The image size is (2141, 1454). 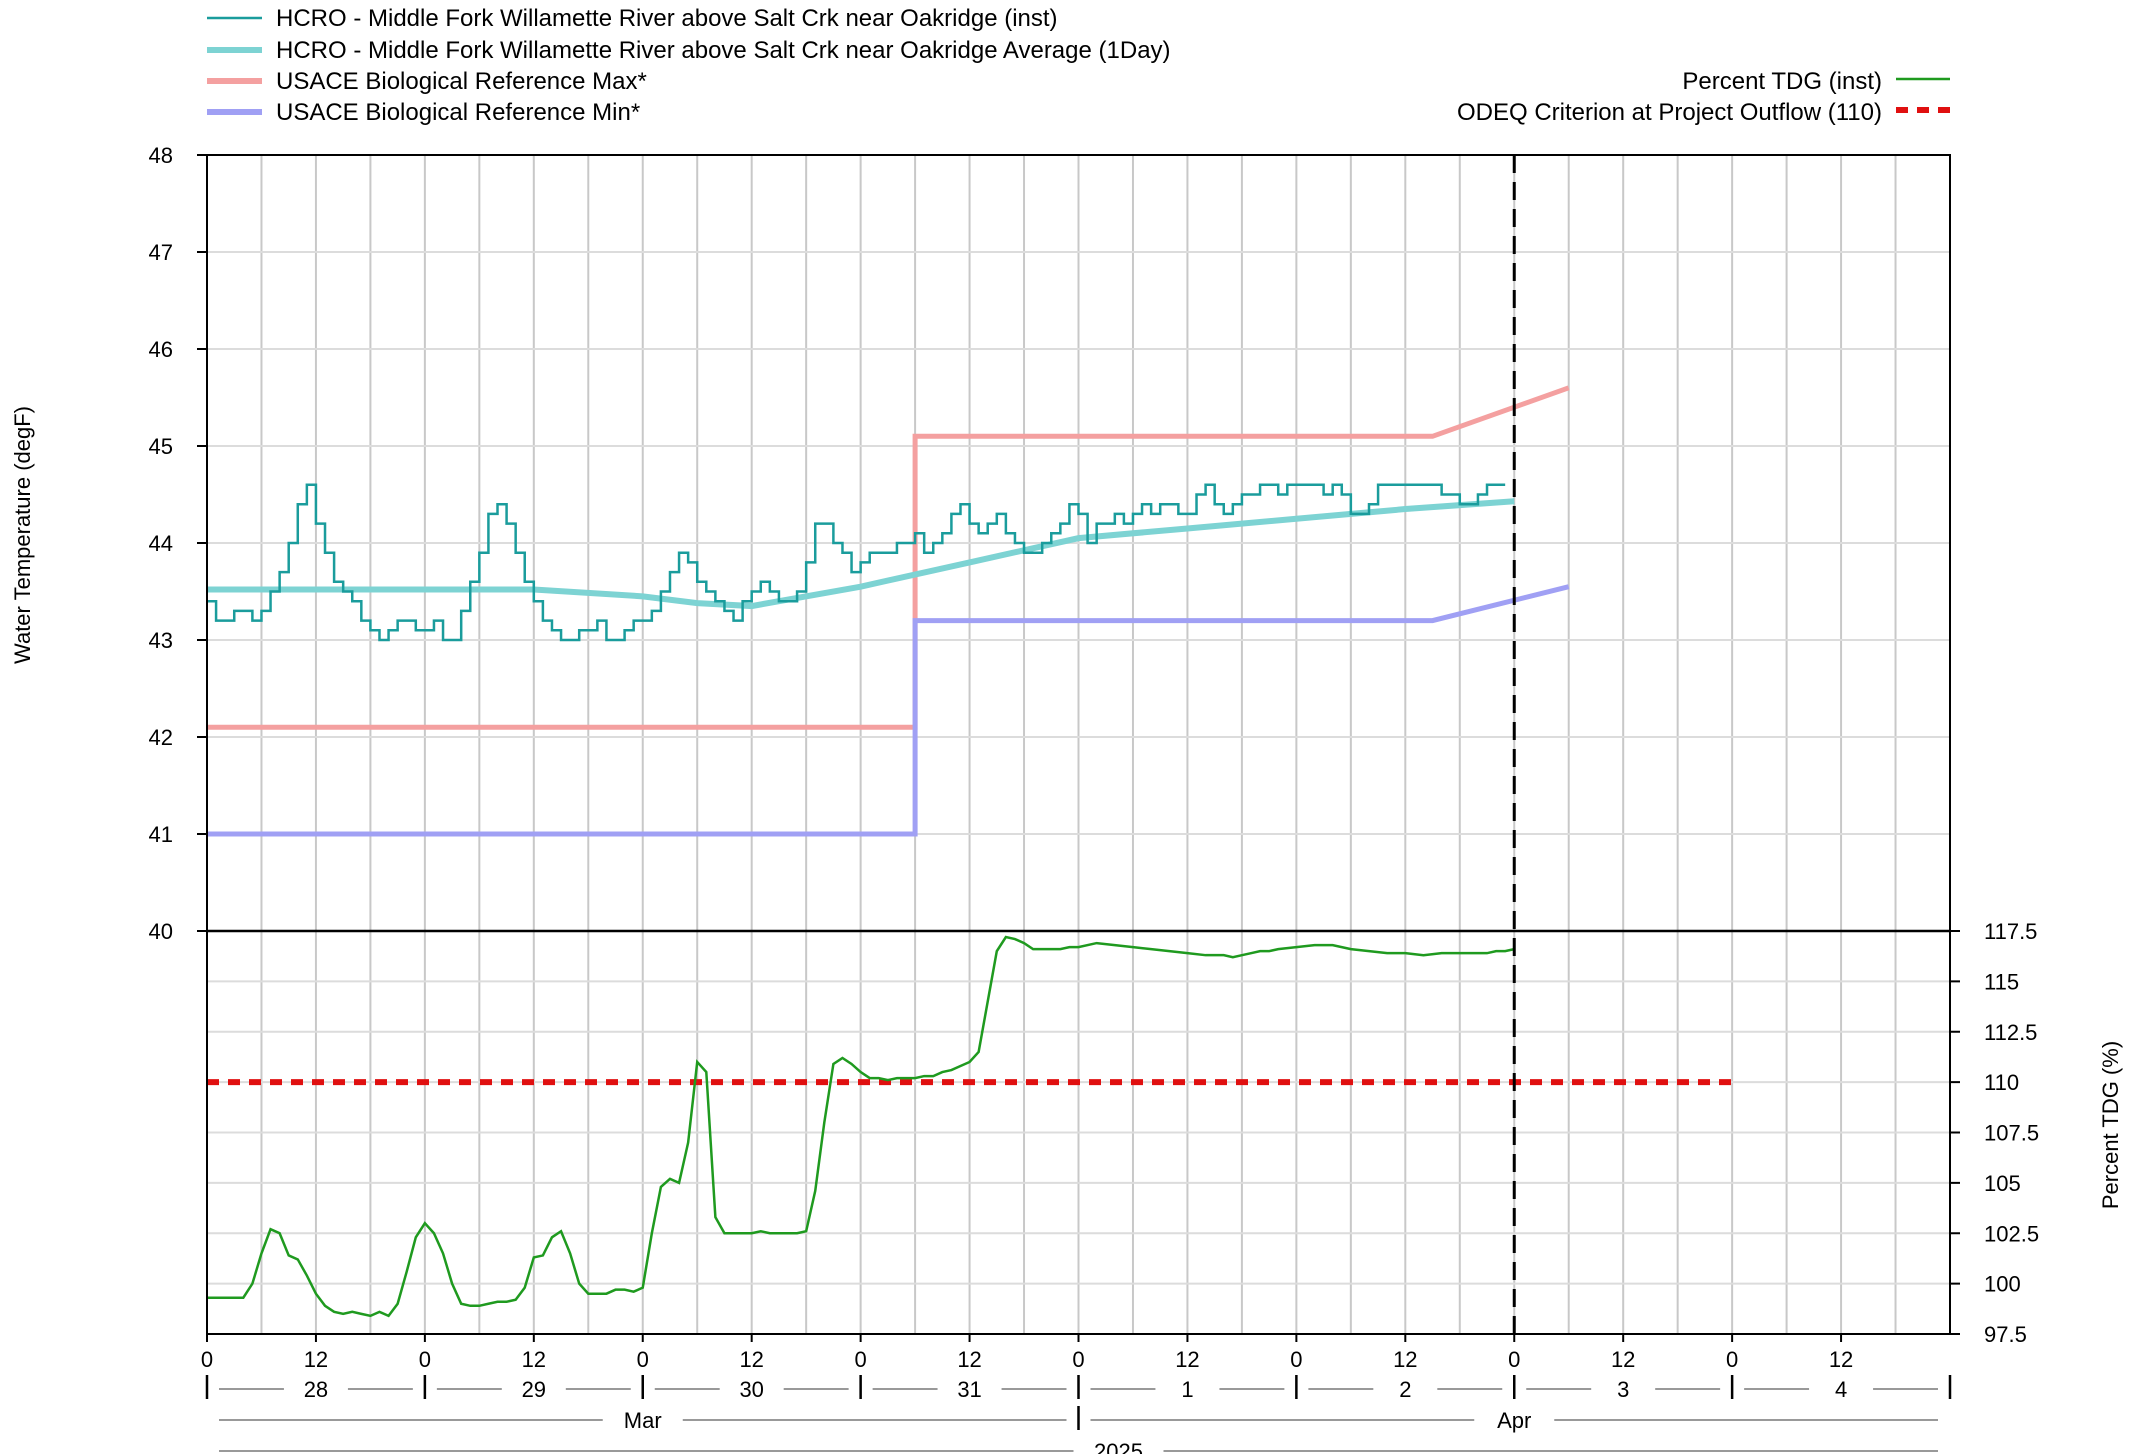 I want to click on lower-y-tick-label: 117.5, so click(x=2010, y=931).